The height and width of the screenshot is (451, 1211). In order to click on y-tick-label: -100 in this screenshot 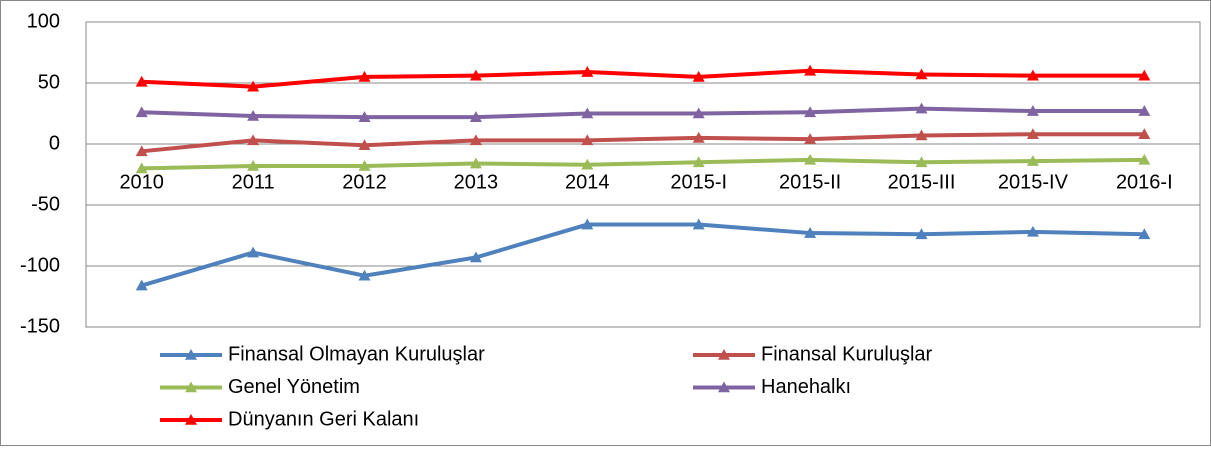, I will do `click(40, 265)`.